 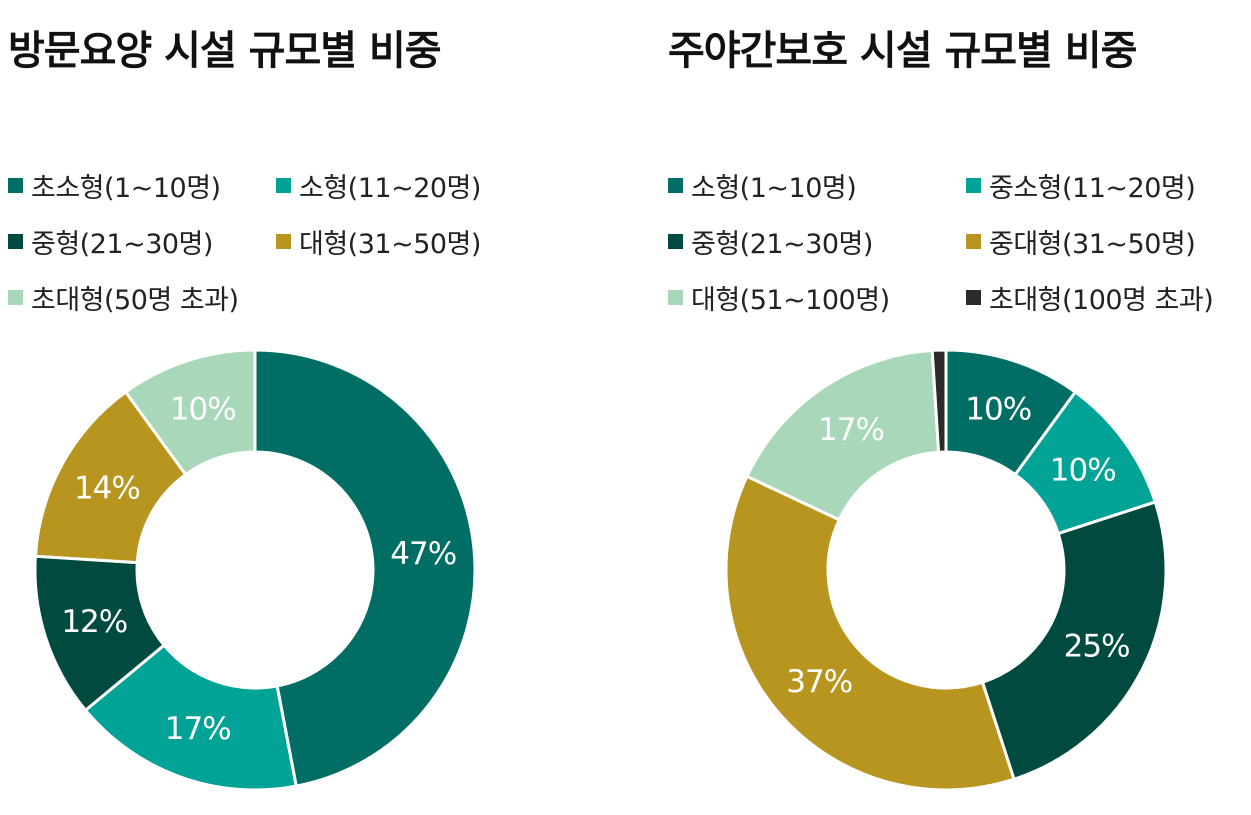 What do you see at coordinates (1092, 188) in the screenshot?
I see `legend-label: 중소형(11~20명)` at bounding box center [1092, 188].